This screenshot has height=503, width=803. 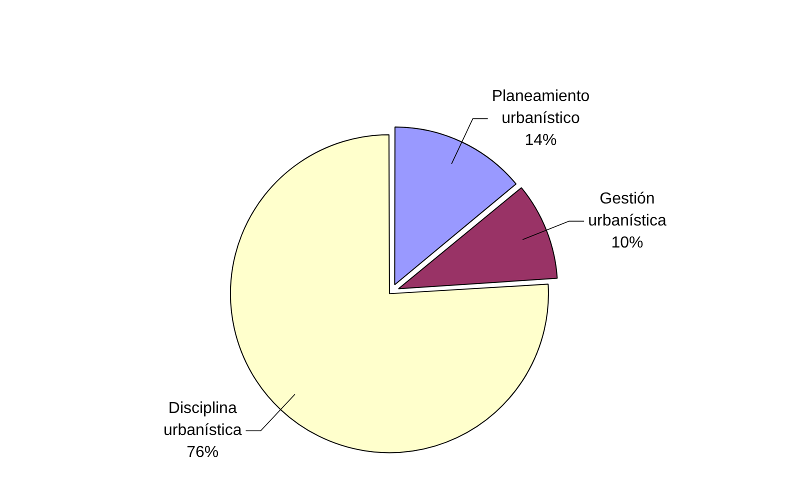 I want to click on data-label: 76%, so click(x=202, y=453).